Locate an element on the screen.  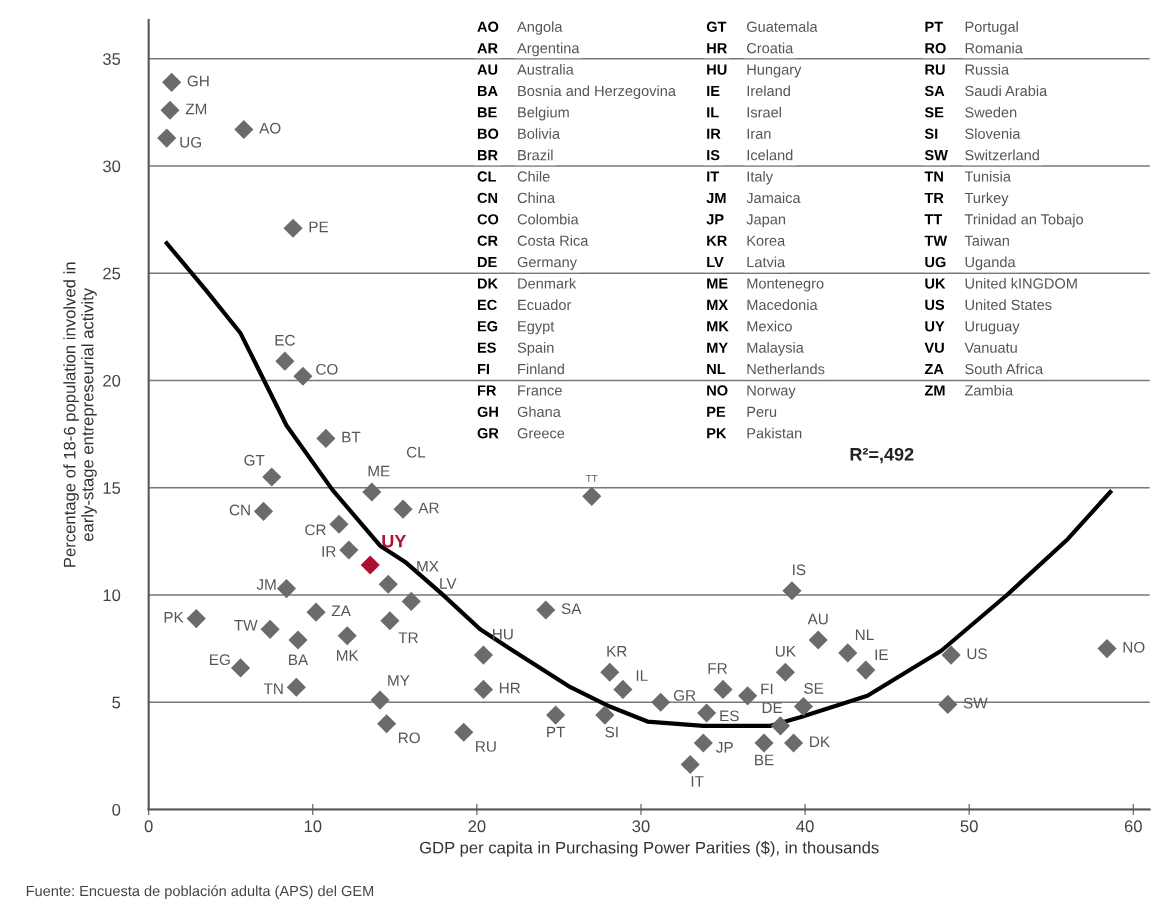
series-label: UY is located at coordinates (394, 541).